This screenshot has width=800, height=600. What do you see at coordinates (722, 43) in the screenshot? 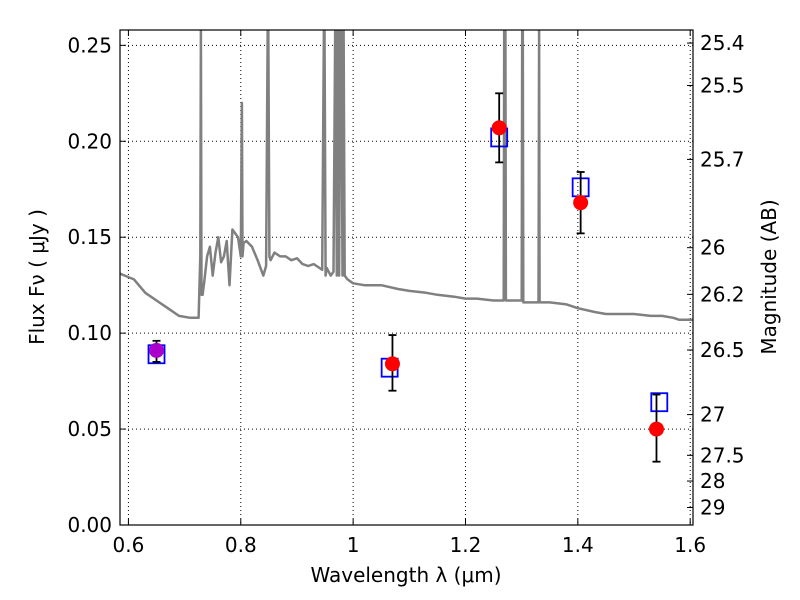
I see `right-tick-label: 25.4` at bounding box center [722, 43].